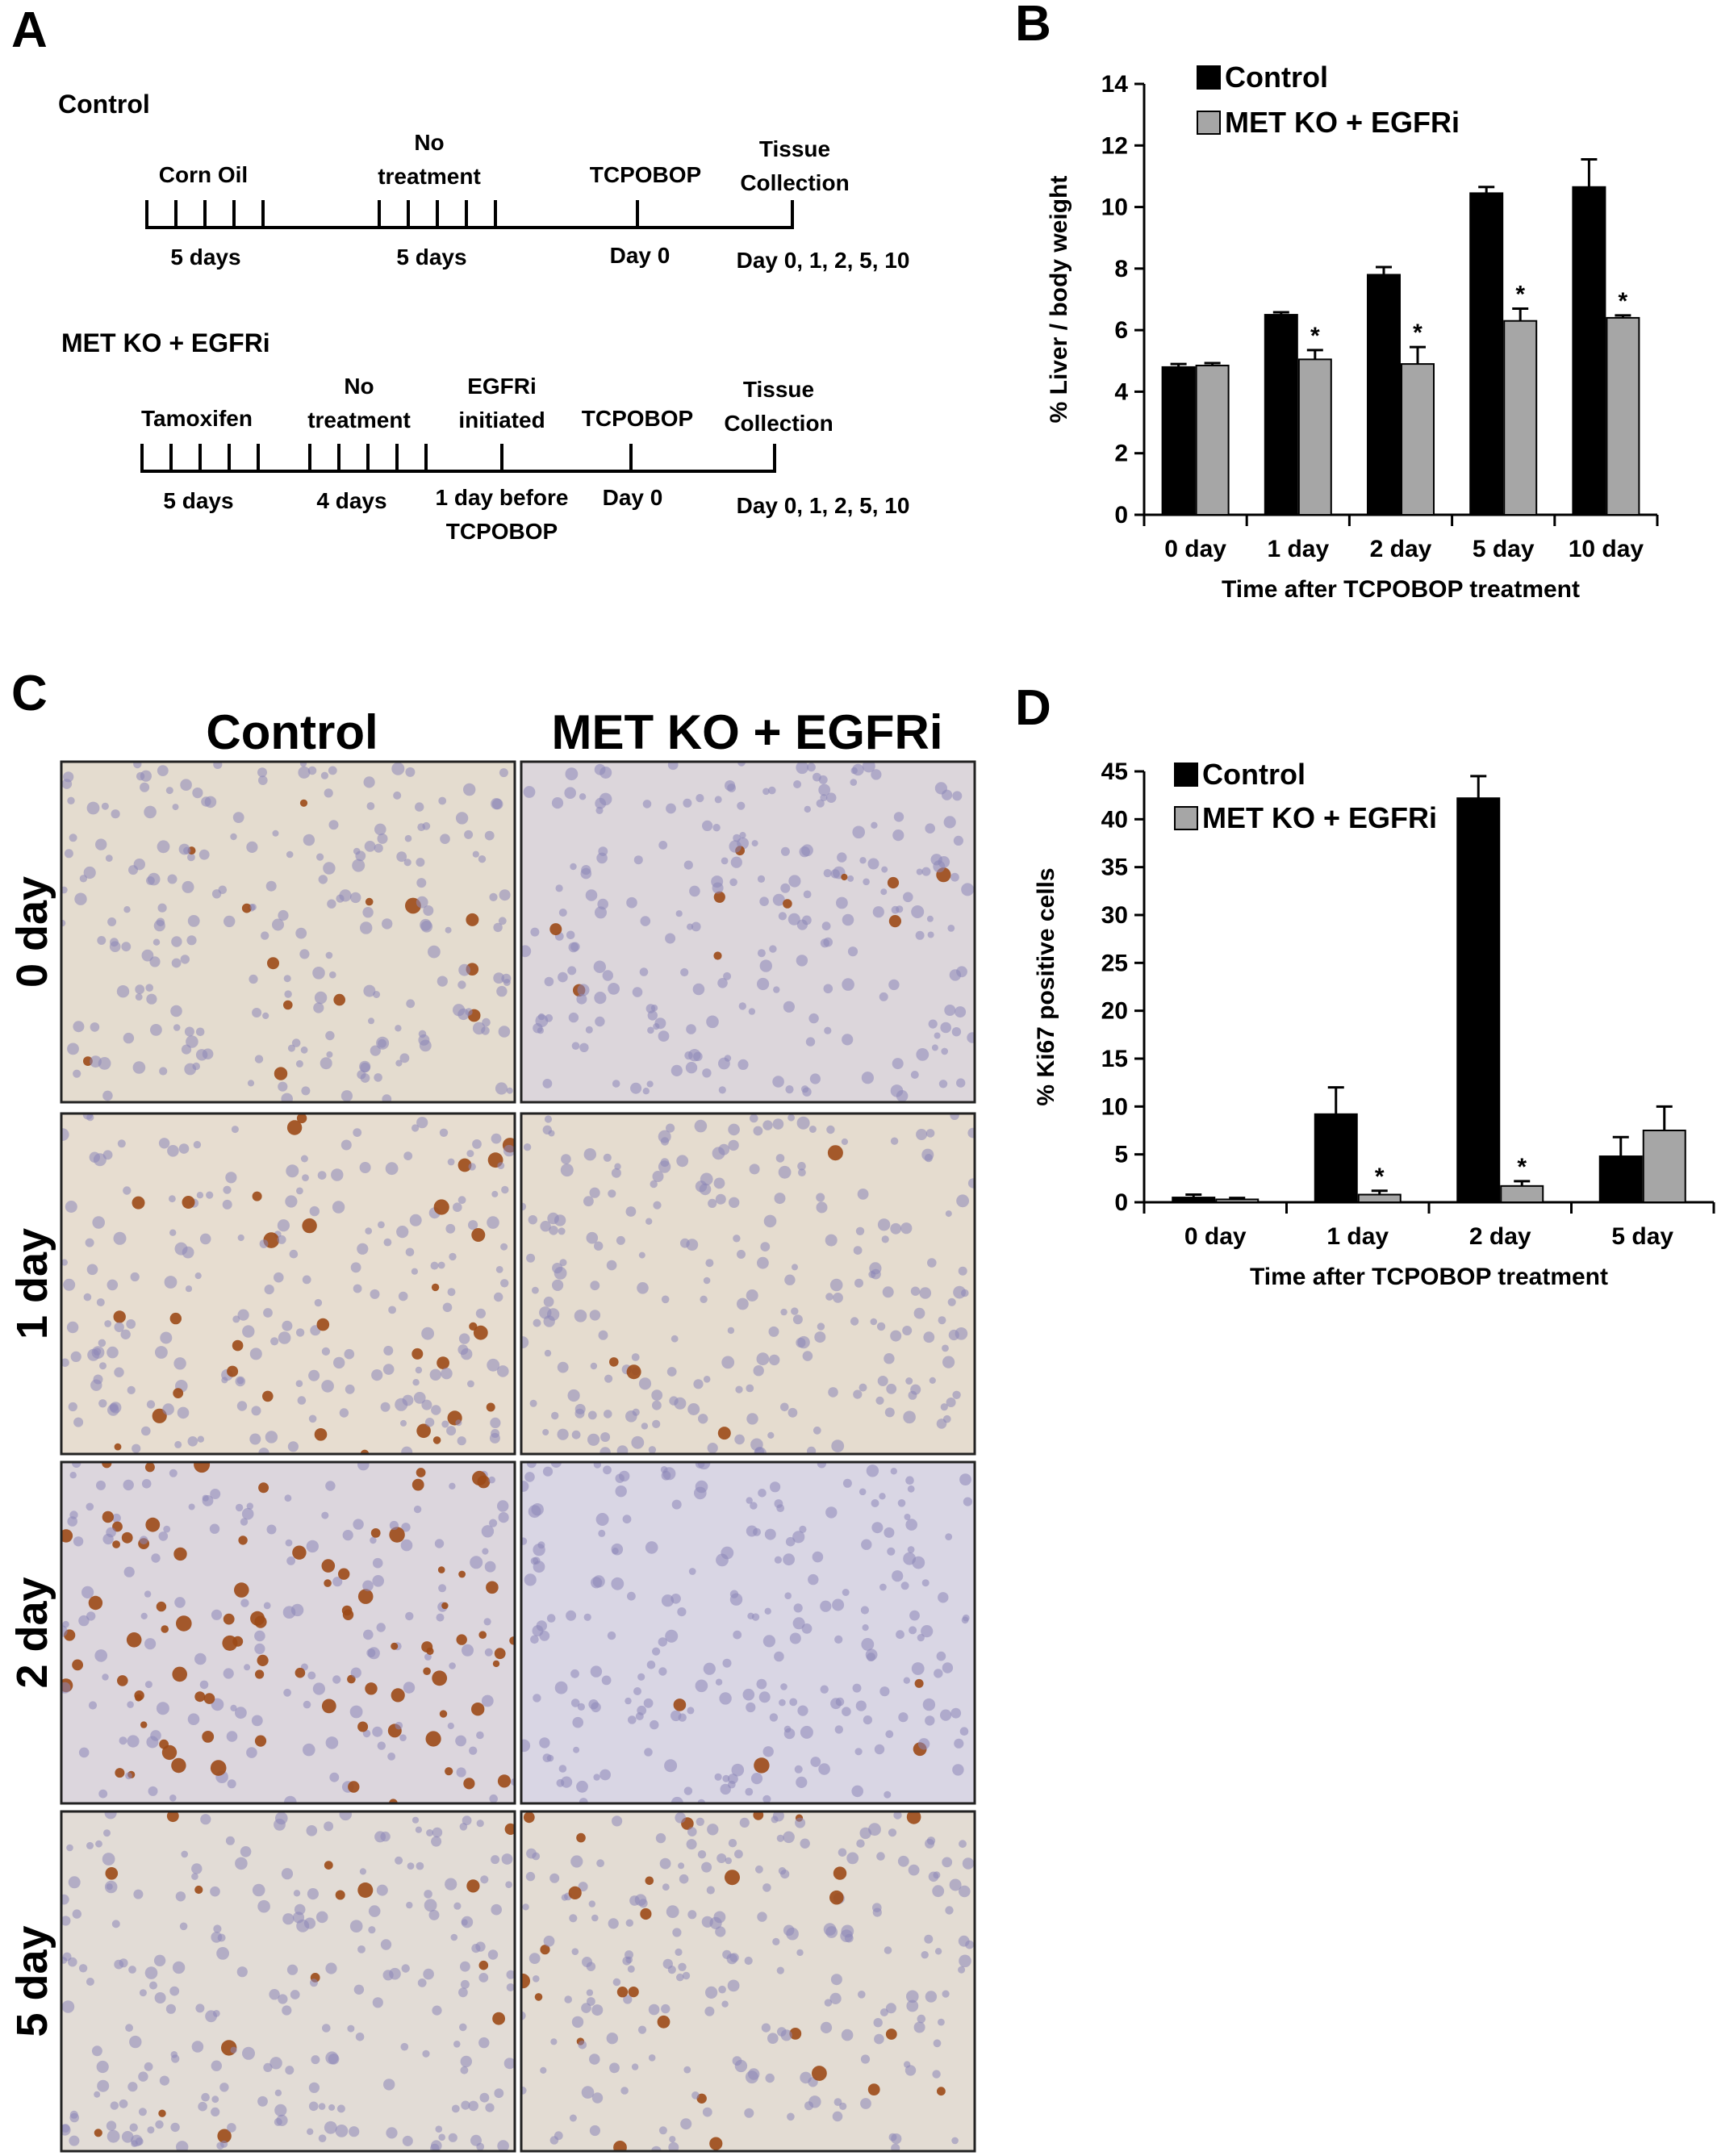 The image size is (1717, 2156). What do you see at coordinates (430, 176) in the screenshot?
I see `timeline-event-label: treatment` at bounding box center [430, 176].